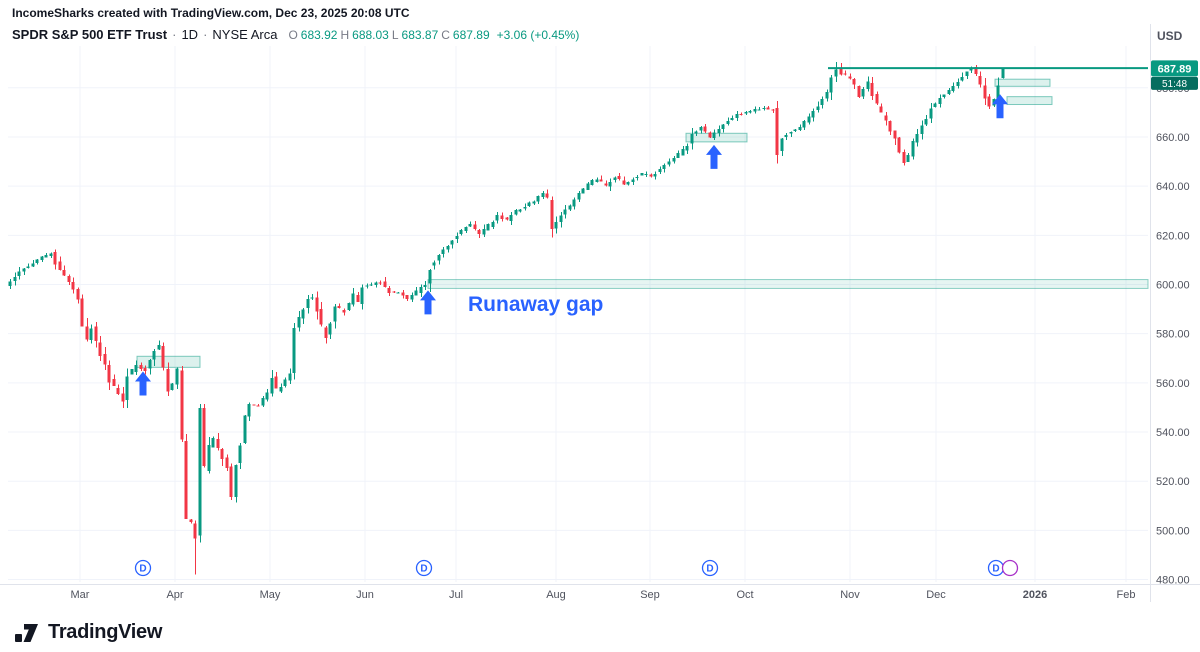 The width and height of the screenshot is (1200, 652). What do you see at coordinates (1170, 36) in the screenshot?
I see `currency-label: USD` at bounding box center [1170, 36].